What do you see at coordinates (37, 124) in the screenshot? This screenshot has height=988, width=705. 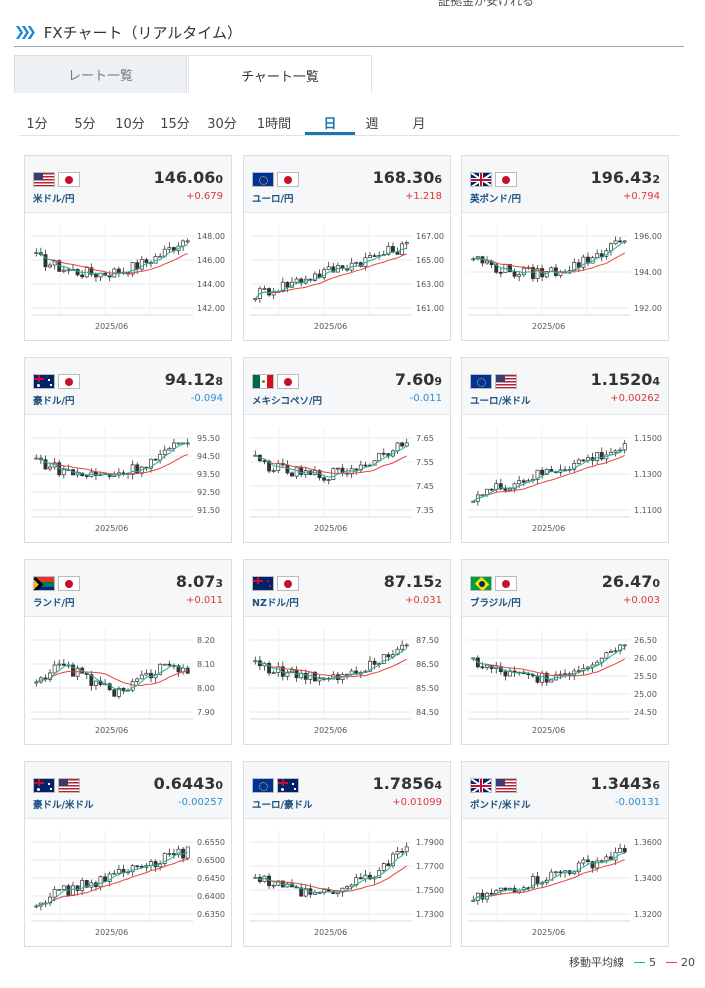 I see `period-tab: 1分` at bounding box center [37, 124].